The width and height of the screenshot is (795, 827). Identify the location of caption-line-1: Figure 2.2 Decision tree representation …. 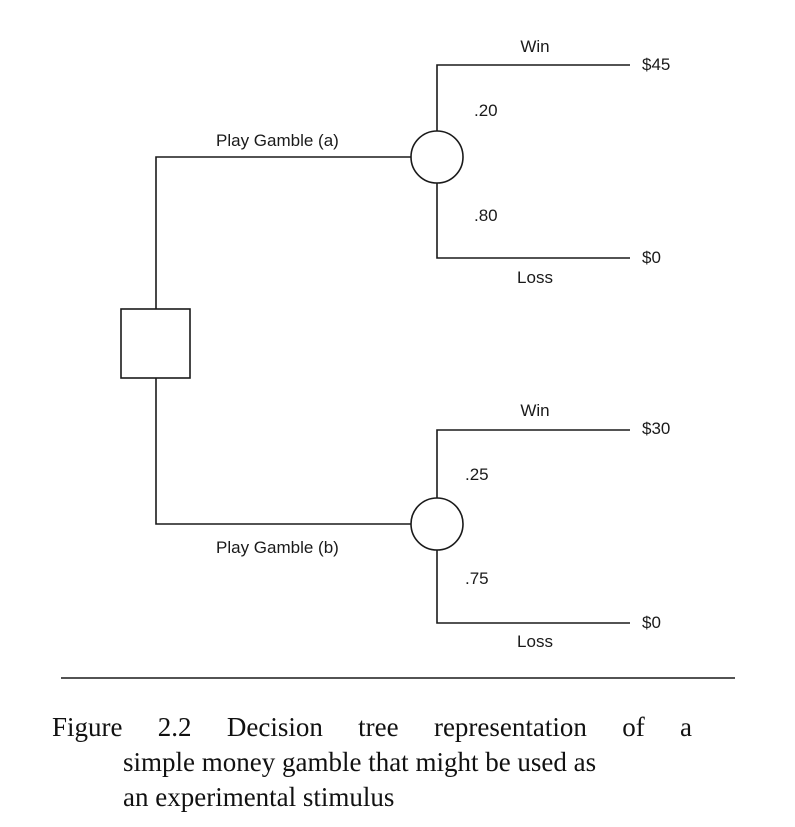
(372, 727).